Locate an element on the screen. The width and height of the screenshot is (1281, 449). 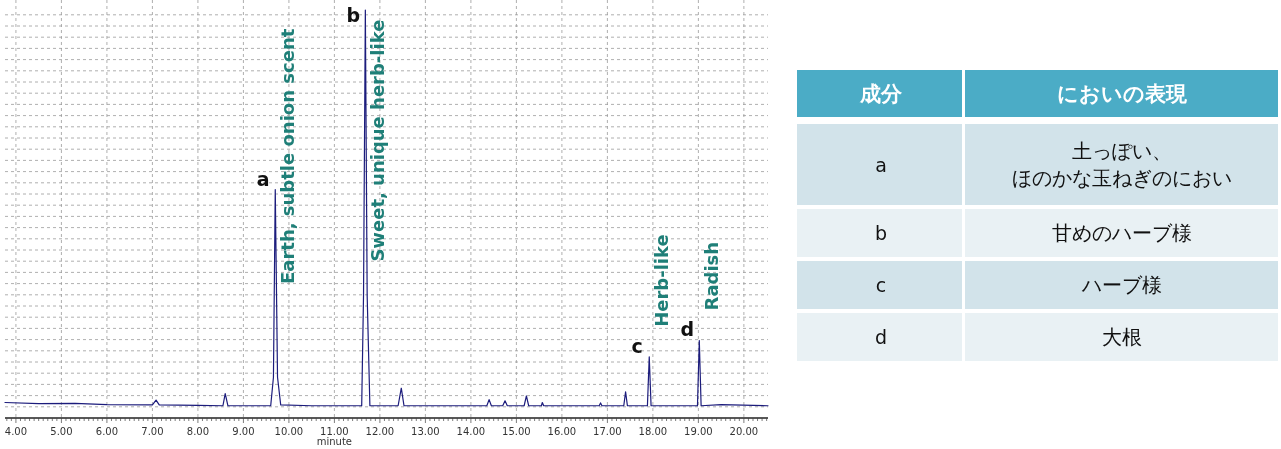
x-tick-label: 10.00 is located at coordinates (289, 431).